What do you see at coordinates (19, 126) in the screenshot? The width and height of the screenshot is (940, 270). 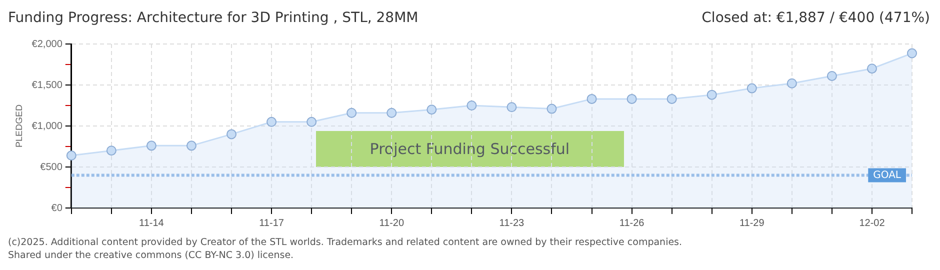 I see `y-axis-title: PLEDGED` at bounding box center [19, 126].